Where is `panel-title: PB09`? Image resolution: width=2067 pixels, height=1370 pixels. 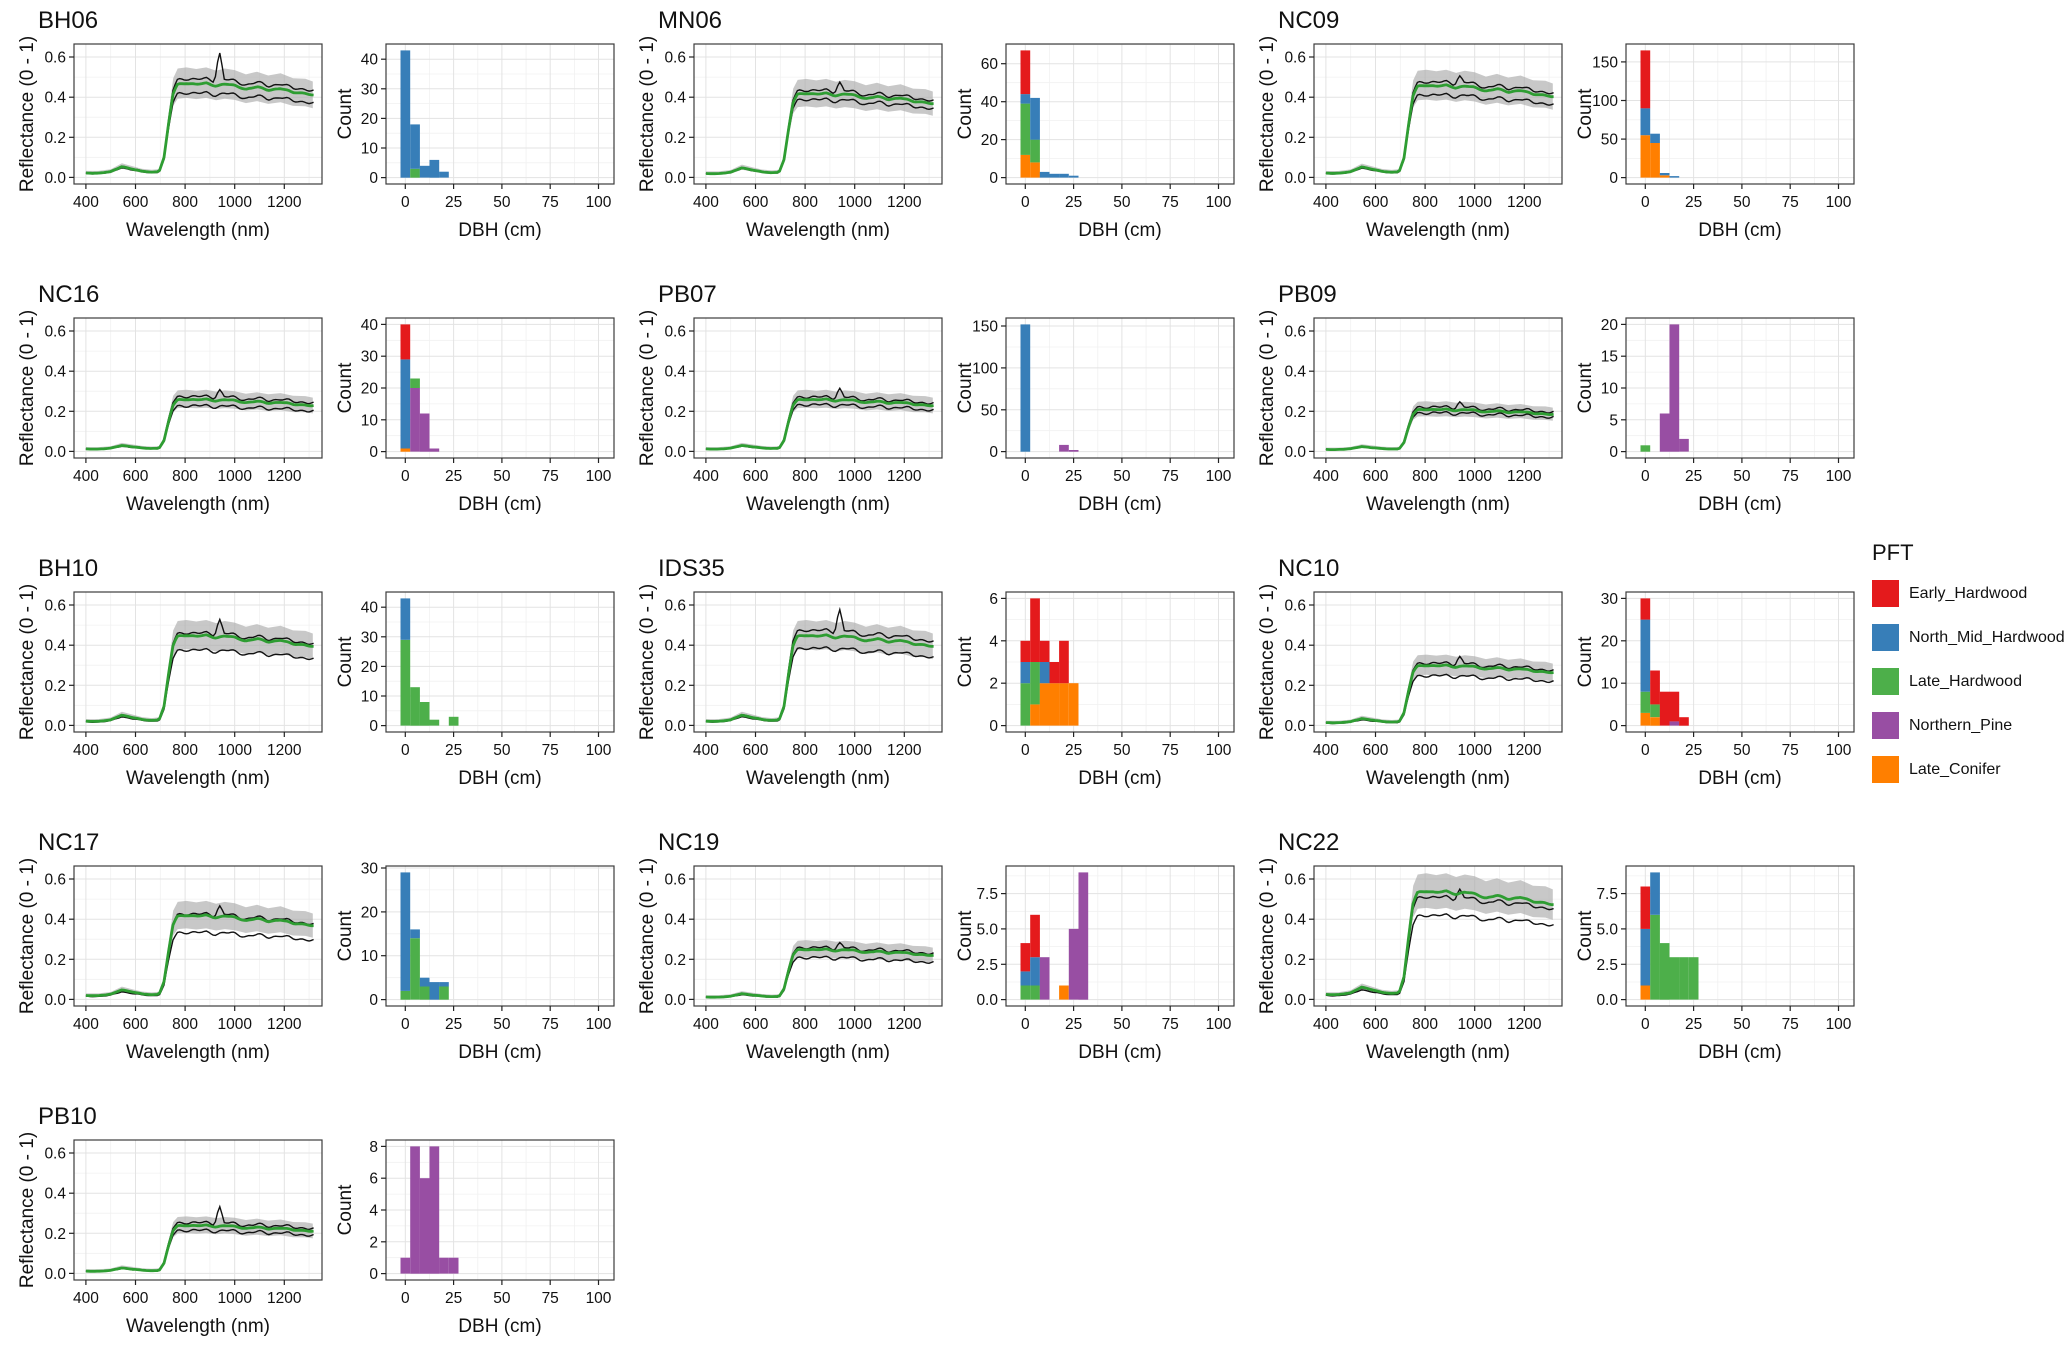
panel-title: PB09 is located at coordinates (1307, 294).